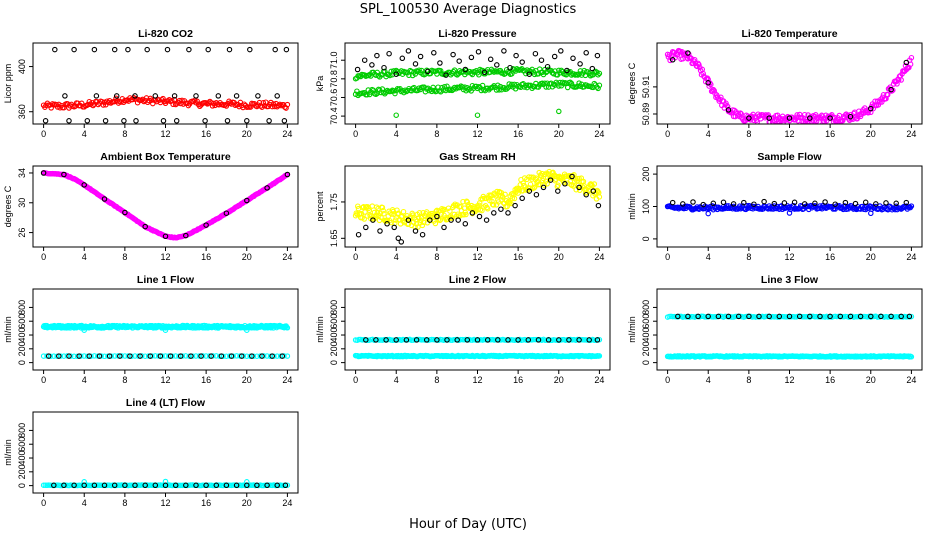 The height and width of the screenshot is (540, 936). Describe the element at coordinates (632, 83) in the screenshot. I see `y-axis-label: degrees C` at that location.